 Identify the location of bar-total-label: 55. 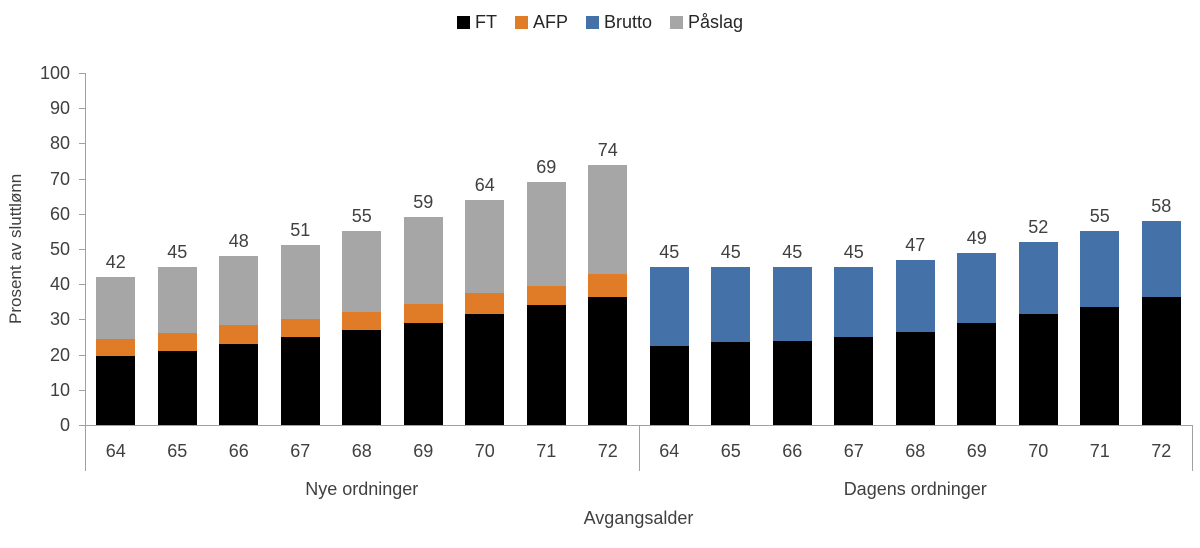
(1099, 216).